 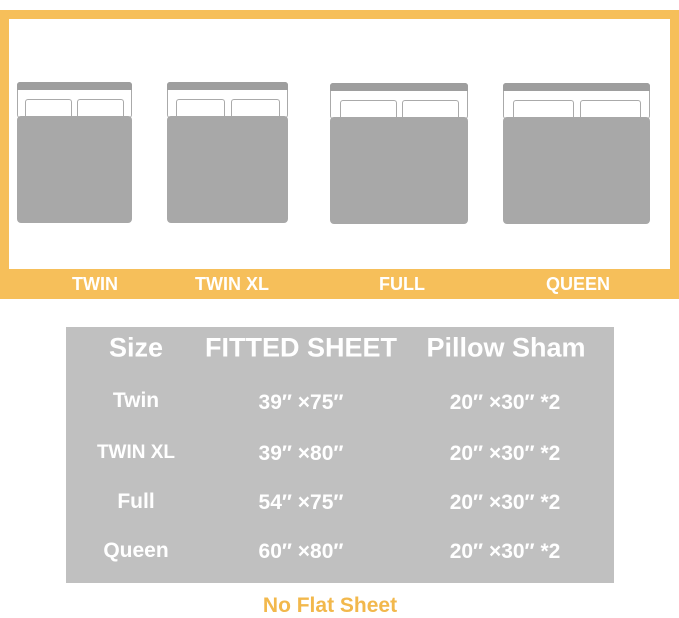 I want to click on bed-queen-icon, so click(x=576, y=153).